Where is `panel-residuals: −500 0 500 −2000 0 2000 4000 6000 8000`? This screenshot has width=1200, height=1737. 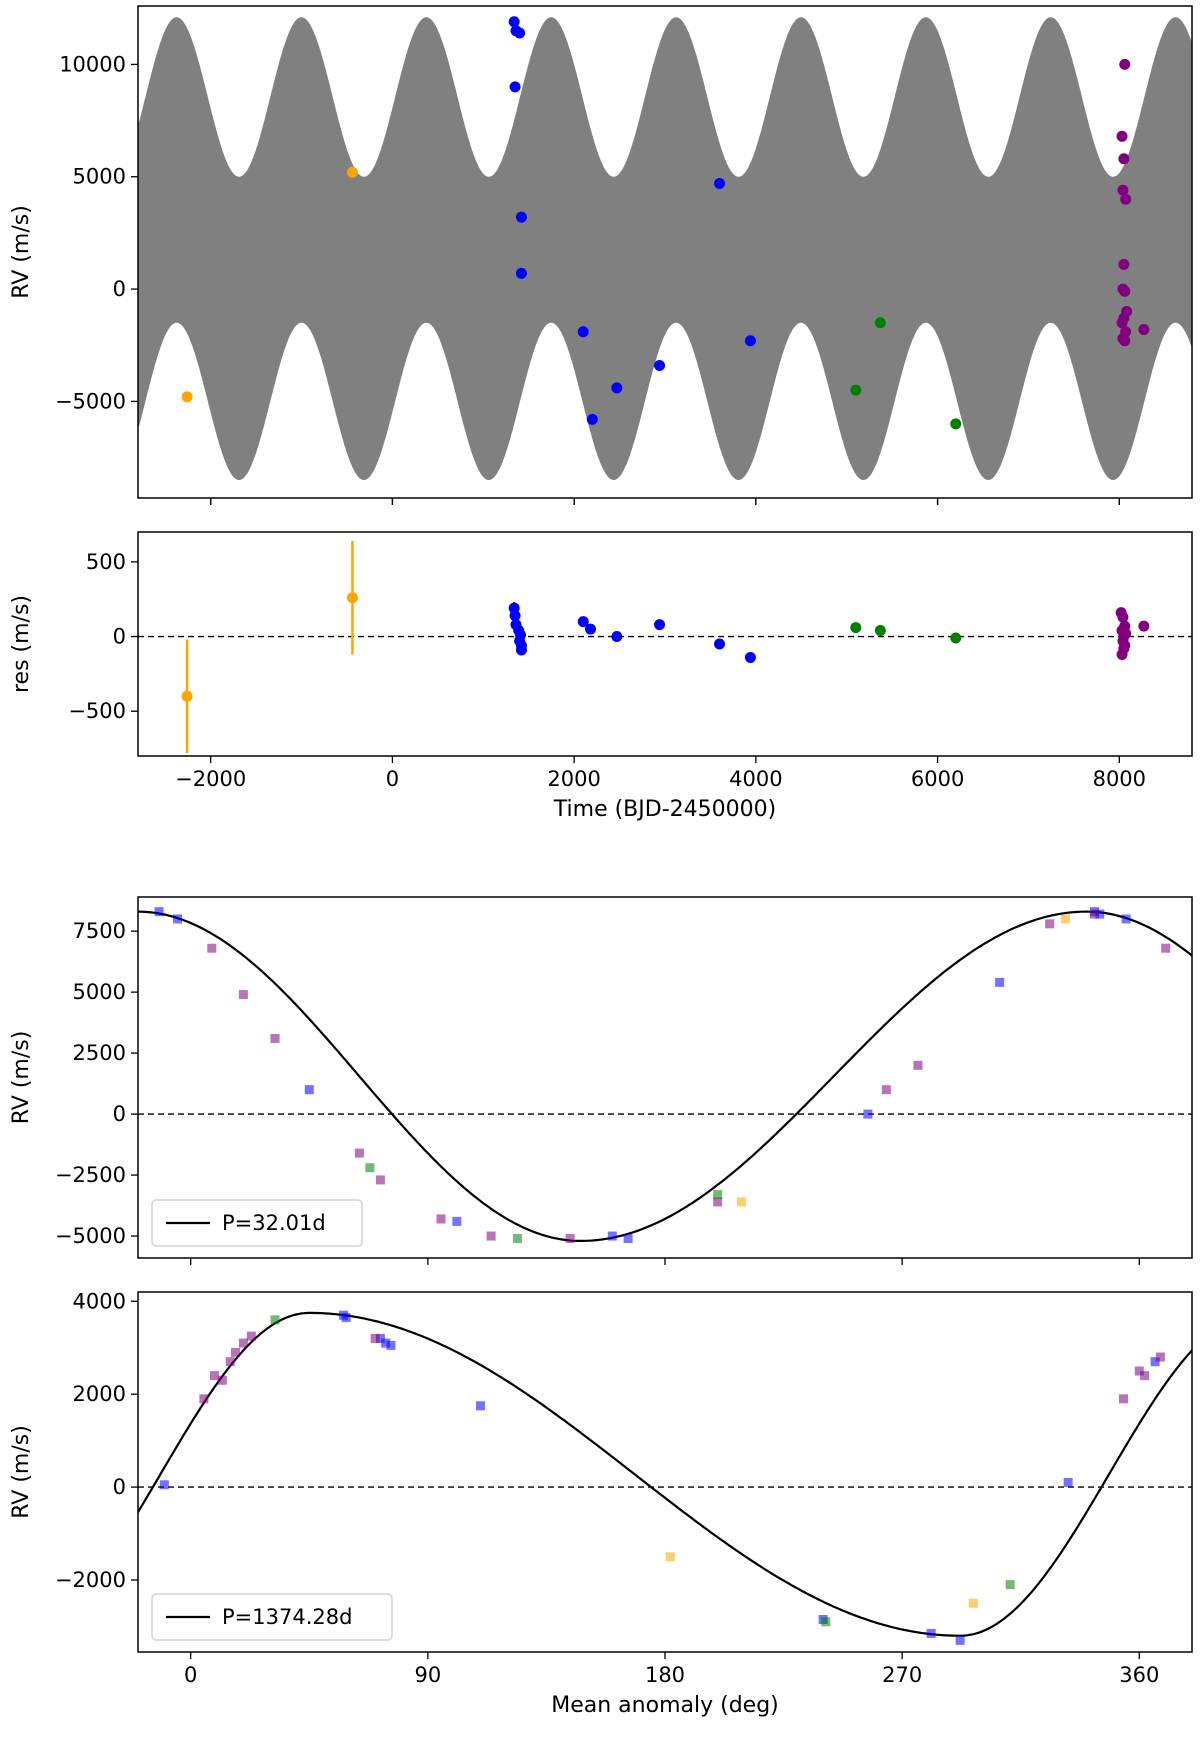 panel-residuals: −500 0 500 −2000 0 2000 4000 6000 8000 is located at coordinates (630, 661).